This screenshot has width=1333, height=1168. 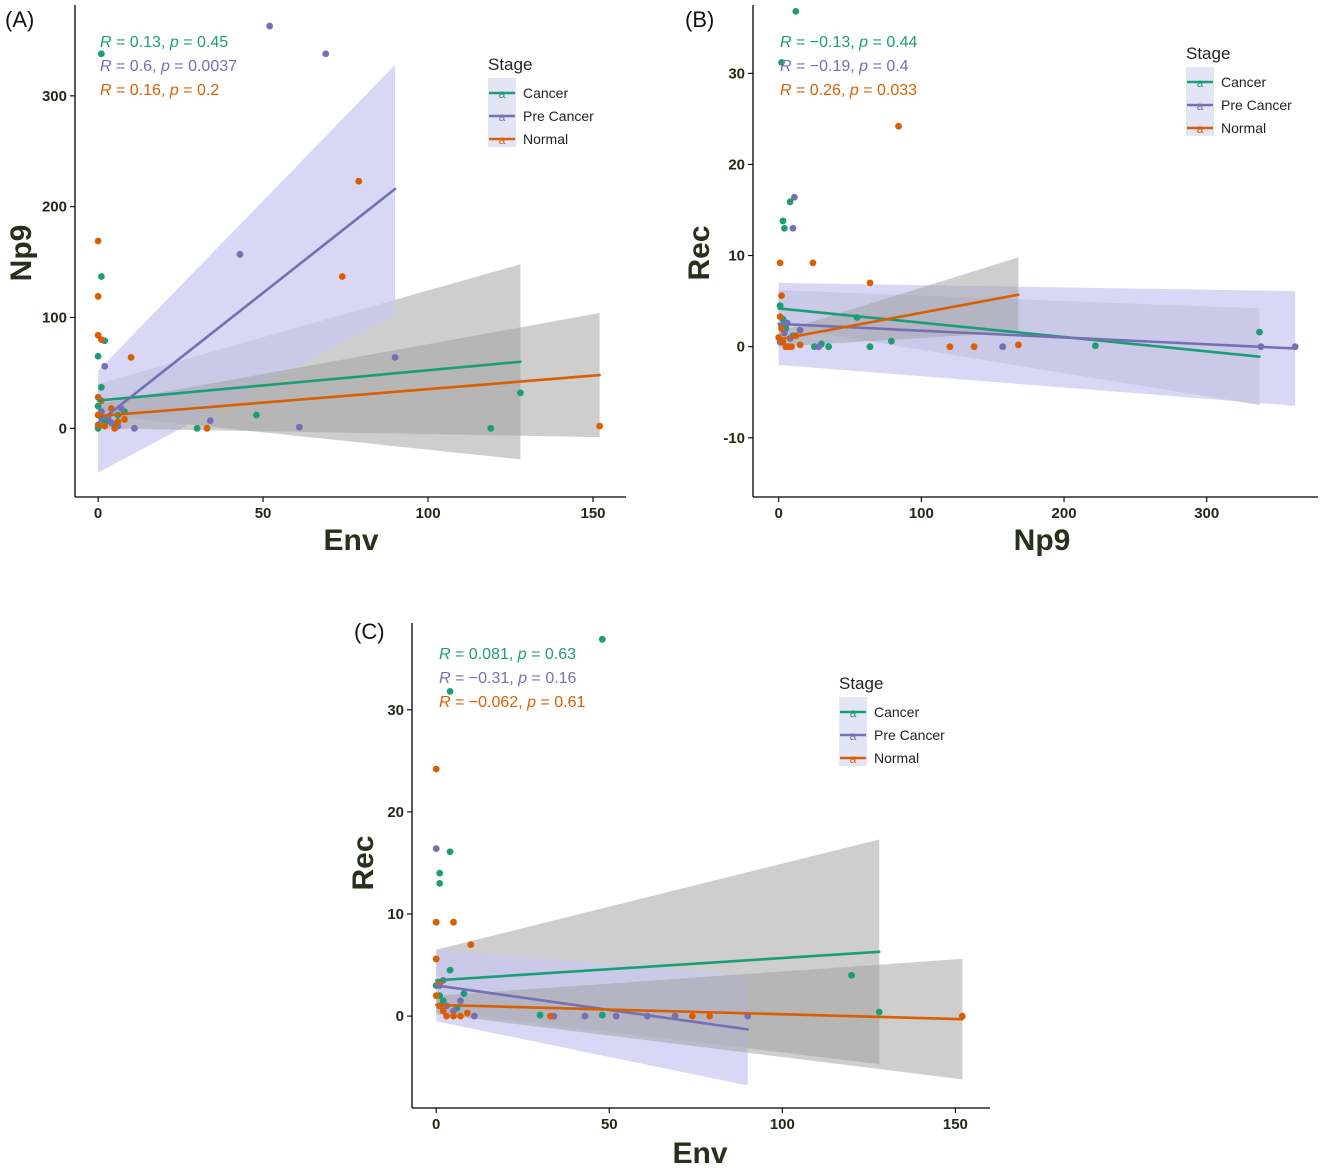 What do you see at coordinates (98, 513) in the screenshot?
I see `panel-a-x-tick-label: 0` at bounding box center [98, 513].